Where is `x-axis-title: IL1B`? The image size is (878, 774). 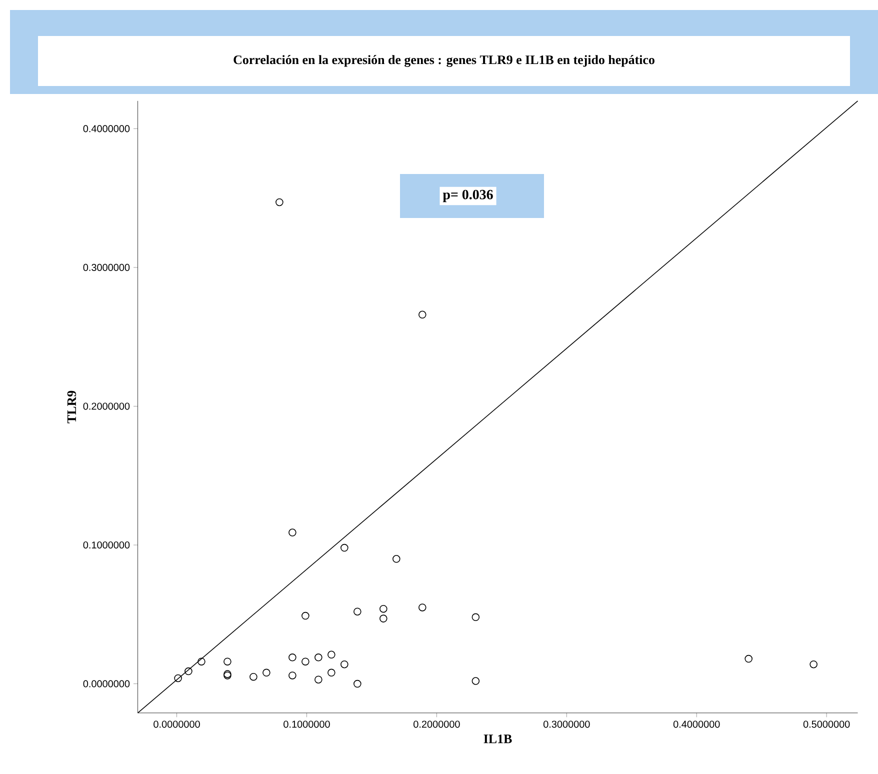
x-axis-title: IL1B is located at coordinates (498, 739).